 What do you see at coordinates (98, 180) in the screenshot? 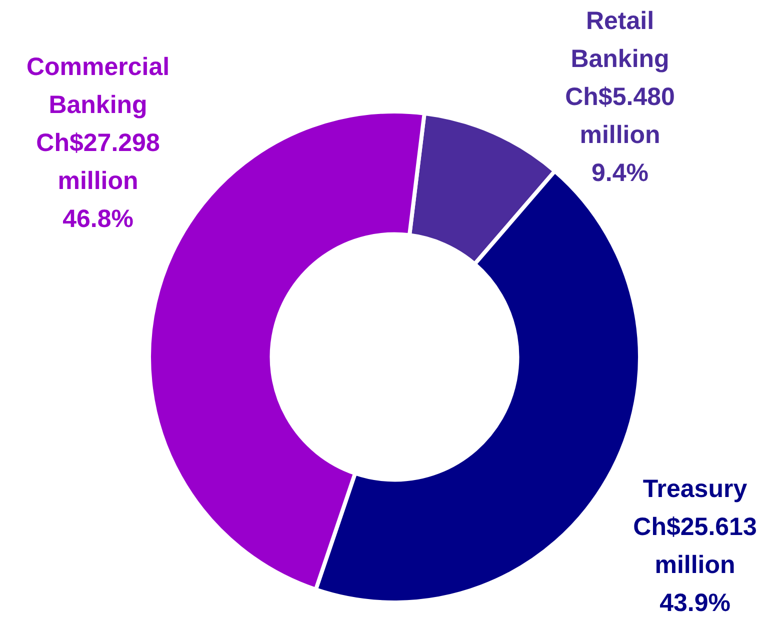
I see `data-label: Ch$27.298 million 46.8%` at bounding box center [98, 180].